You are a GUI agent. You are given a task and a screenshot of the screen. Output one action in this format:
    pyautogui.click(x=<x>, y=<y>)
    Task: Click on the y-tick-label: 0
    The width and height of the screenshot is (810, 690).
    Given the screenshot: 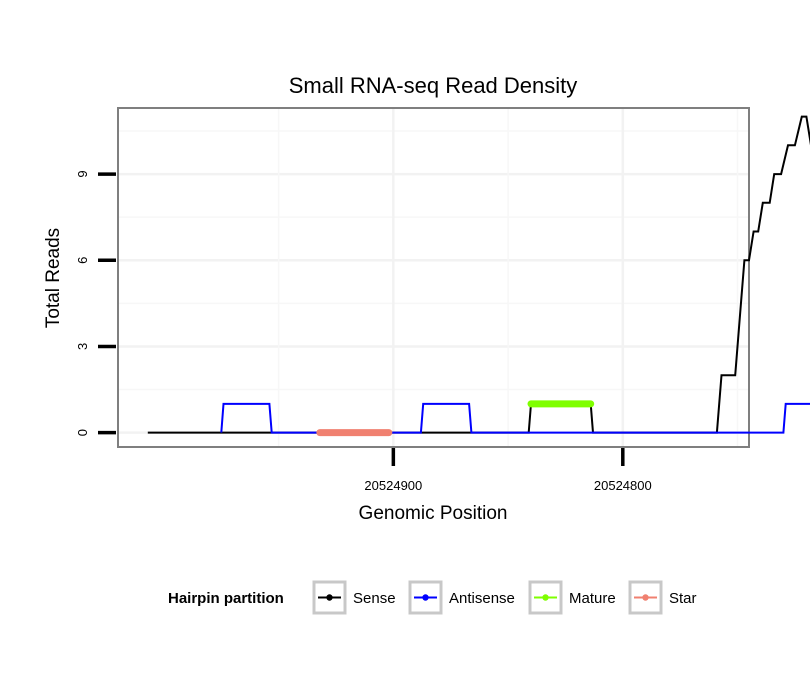 What is the action you would take?
    pyautogui.click(x=82, y=432)
    